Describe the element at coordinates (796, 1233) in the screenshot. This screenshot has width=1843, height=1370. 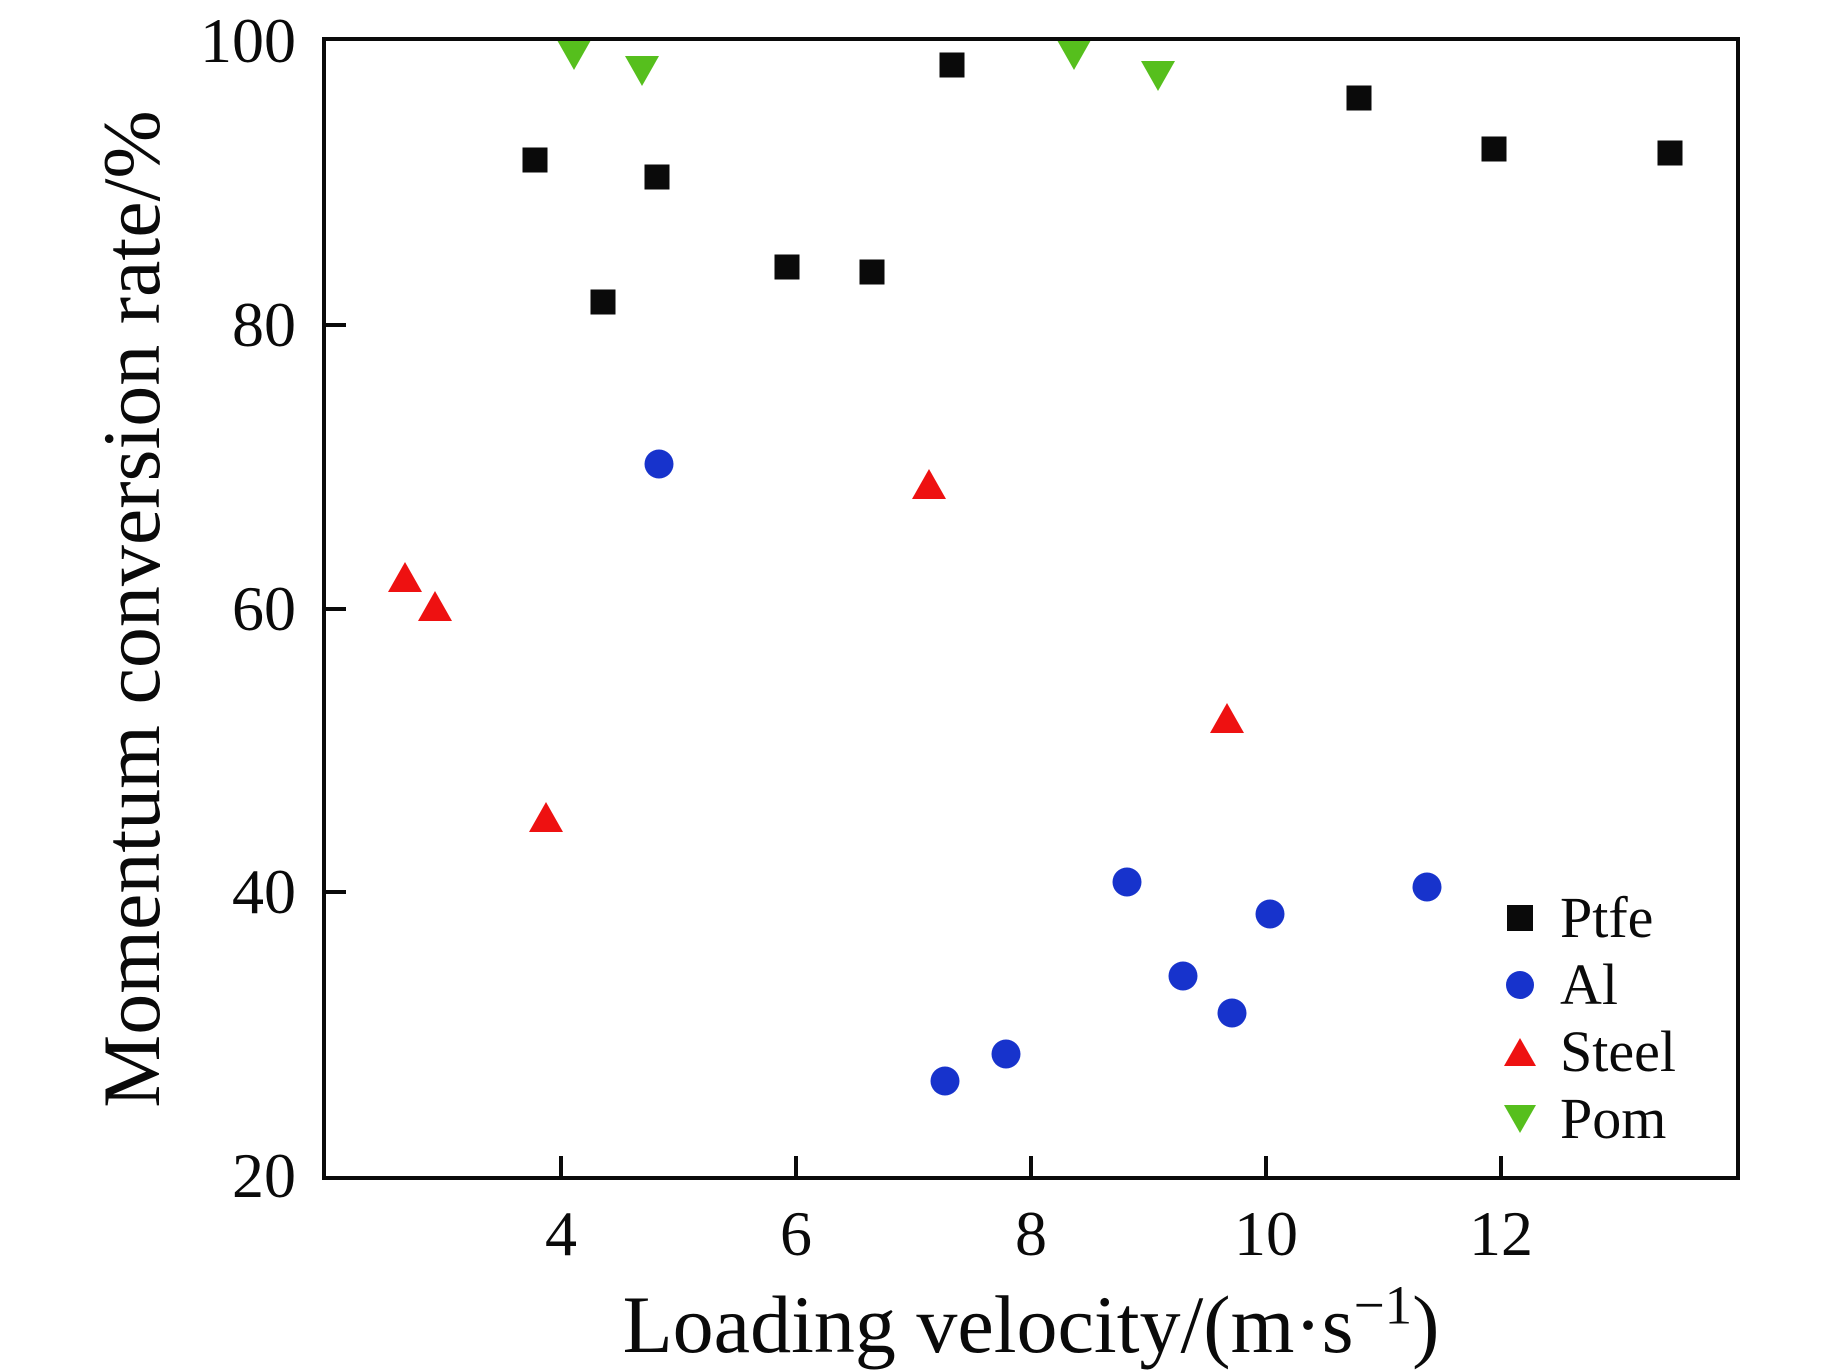
I see `x-tick-label: 6` at that location.